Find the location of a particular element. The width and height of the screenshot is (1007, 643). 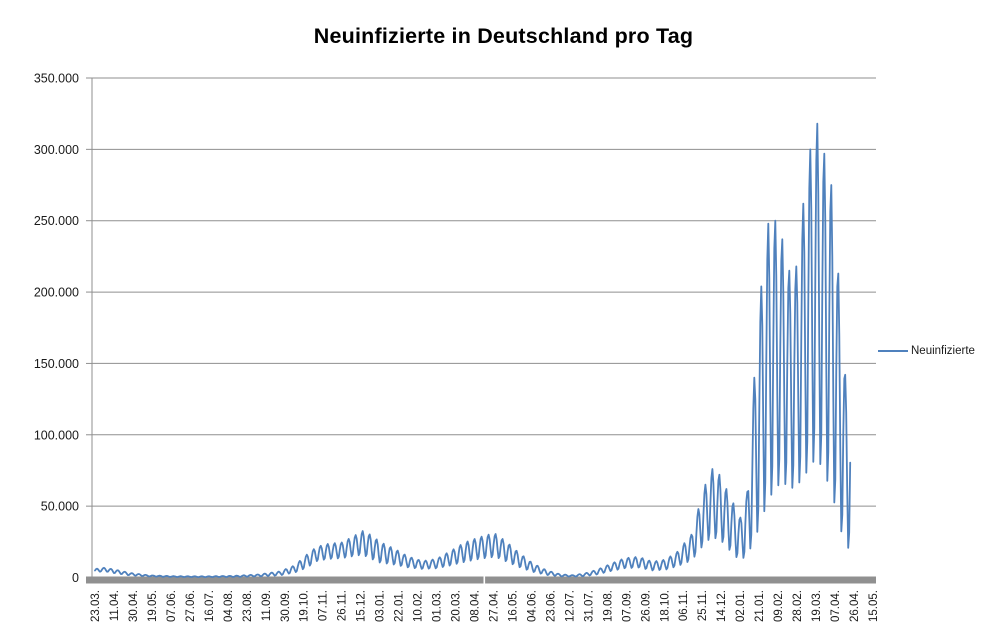

y-axis-tick-label: 350.000 is located at coordinates (56, 79).